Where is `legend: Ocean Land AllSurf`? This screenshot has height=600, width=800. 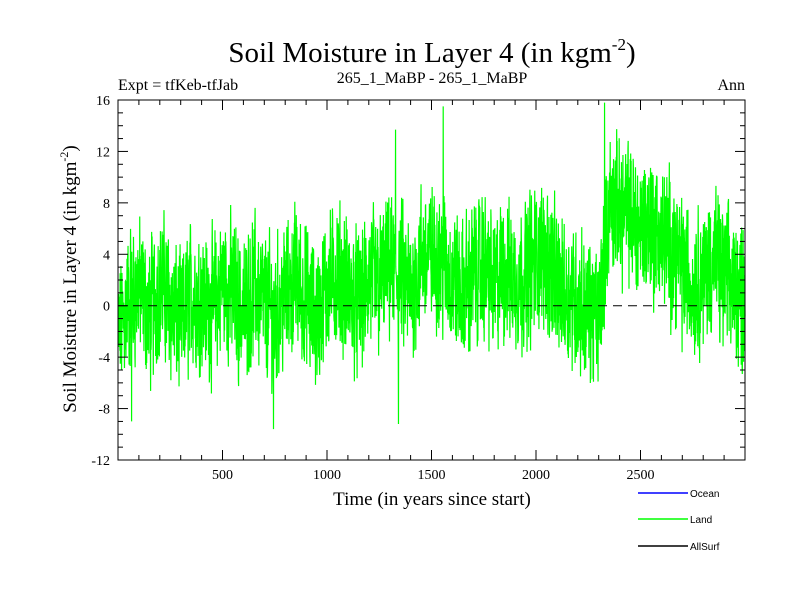
legend: Ocean Land AllSurf is located at coordinates (679, 521).